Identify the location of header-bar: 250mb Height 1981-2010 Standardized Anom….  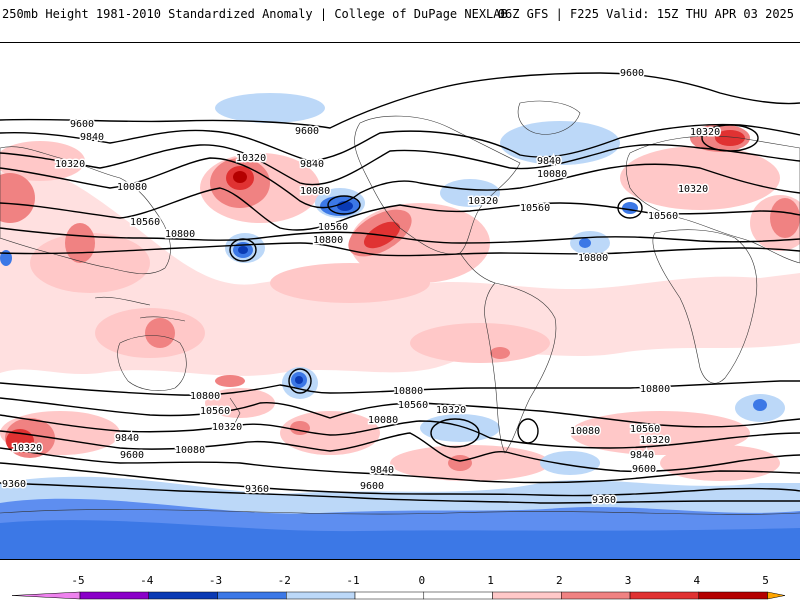
(400, 13).